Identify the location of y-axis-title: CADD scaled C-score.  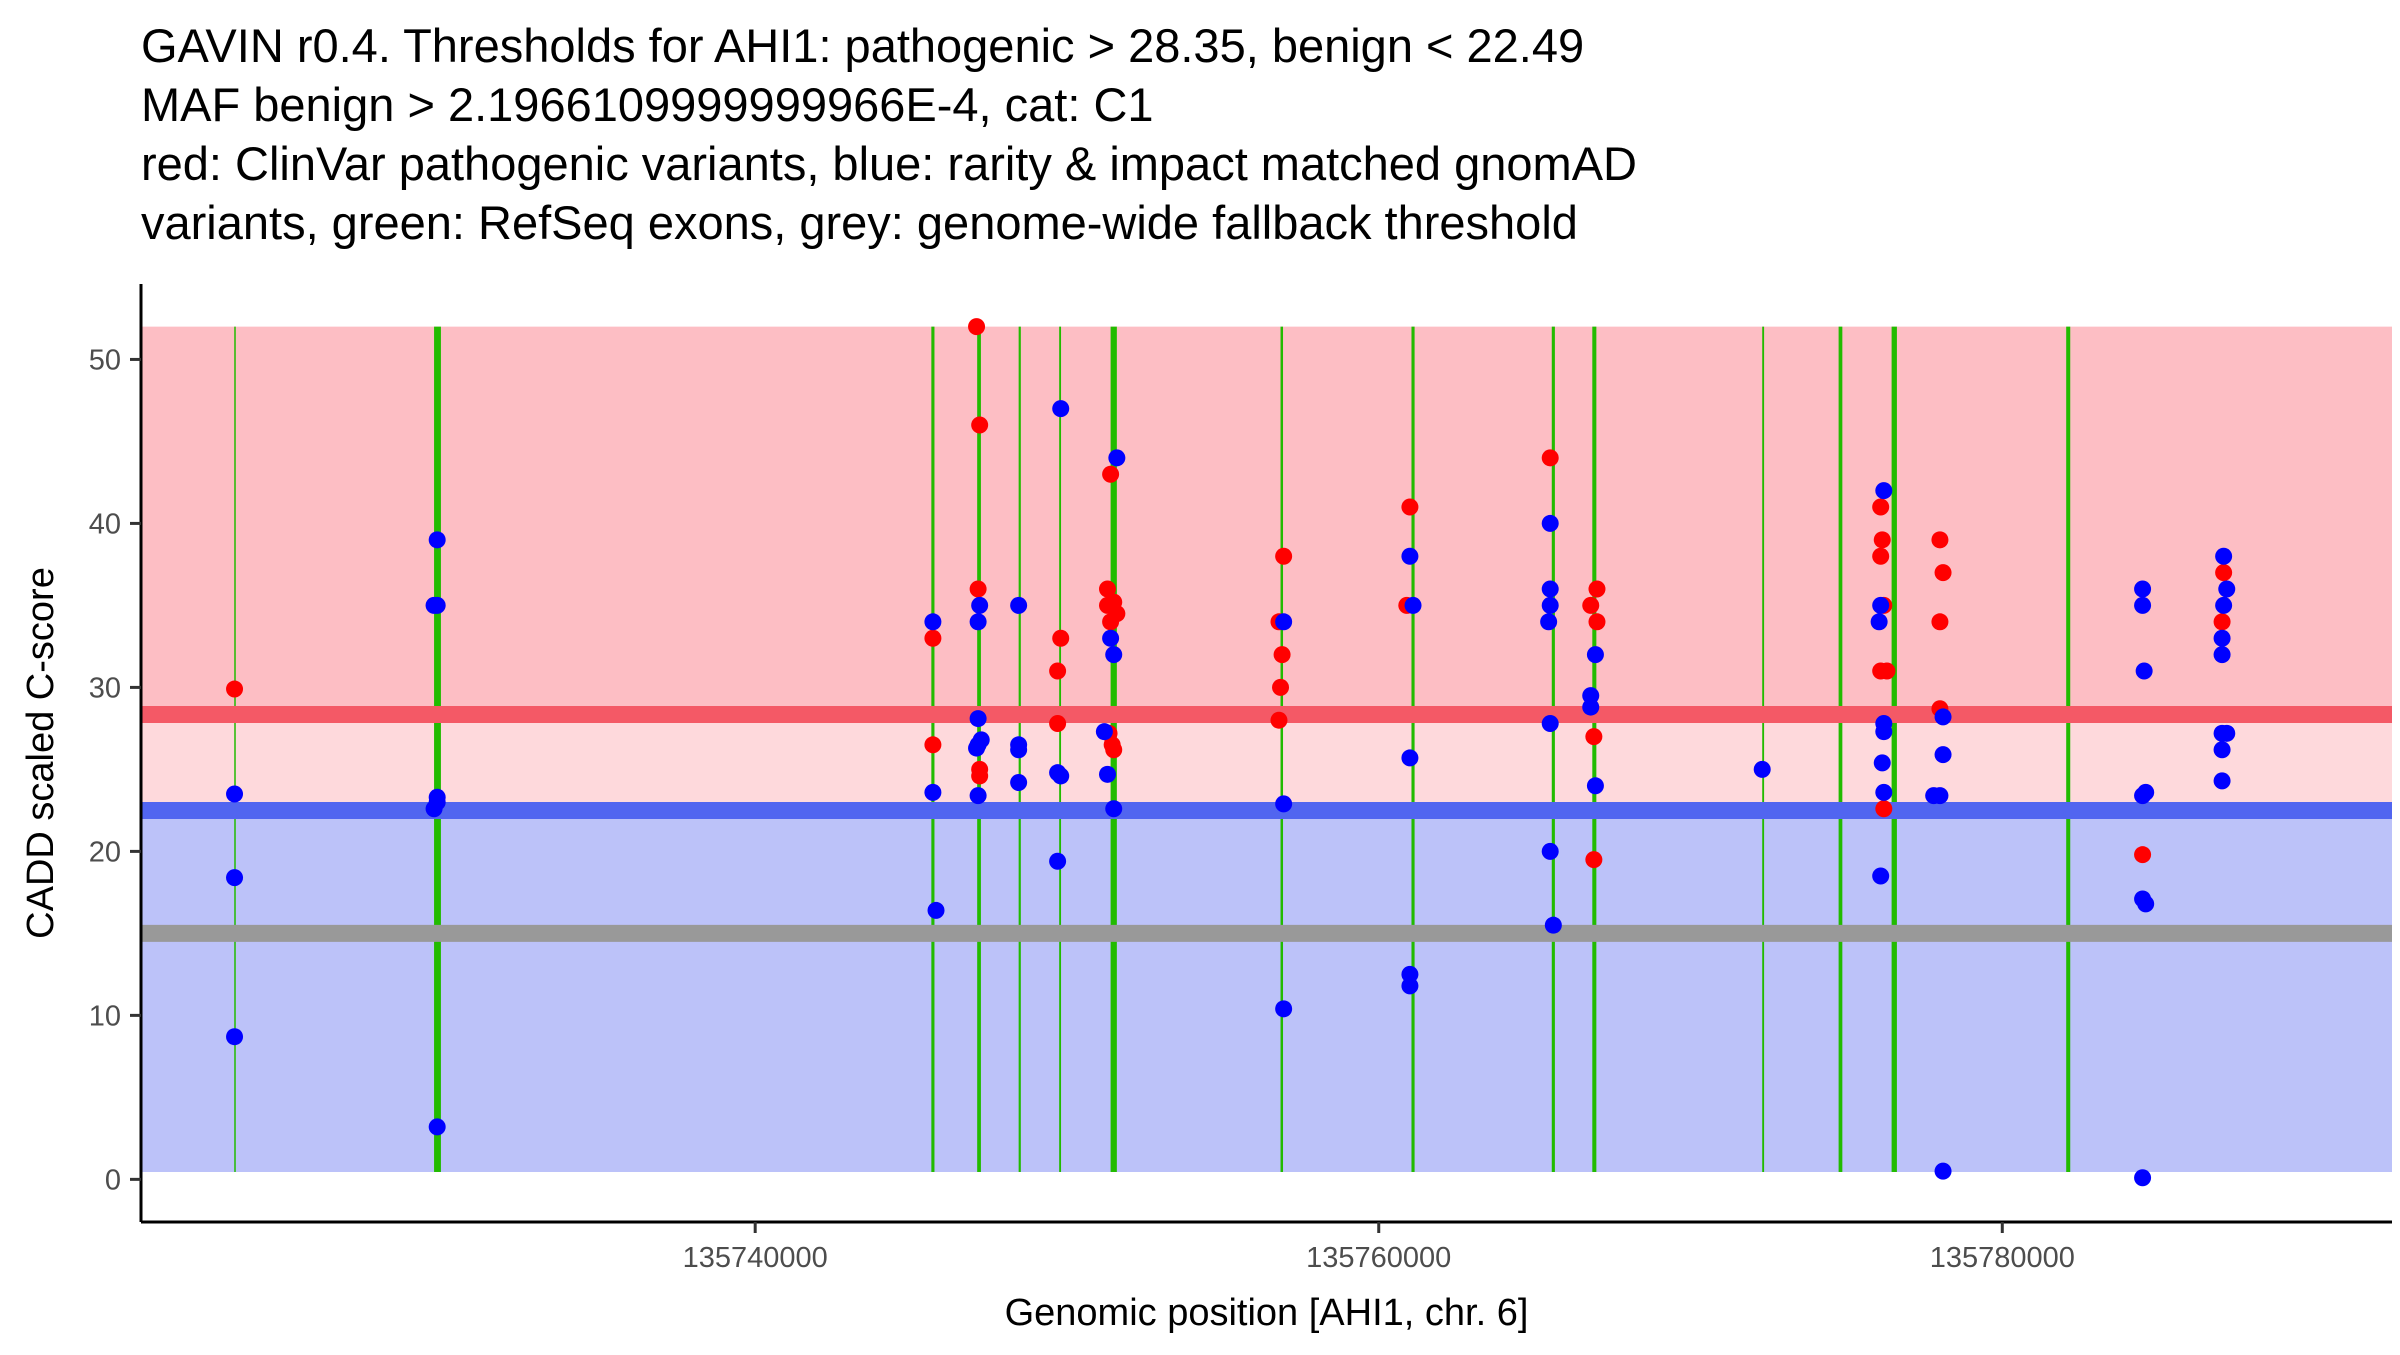
(41, 753).